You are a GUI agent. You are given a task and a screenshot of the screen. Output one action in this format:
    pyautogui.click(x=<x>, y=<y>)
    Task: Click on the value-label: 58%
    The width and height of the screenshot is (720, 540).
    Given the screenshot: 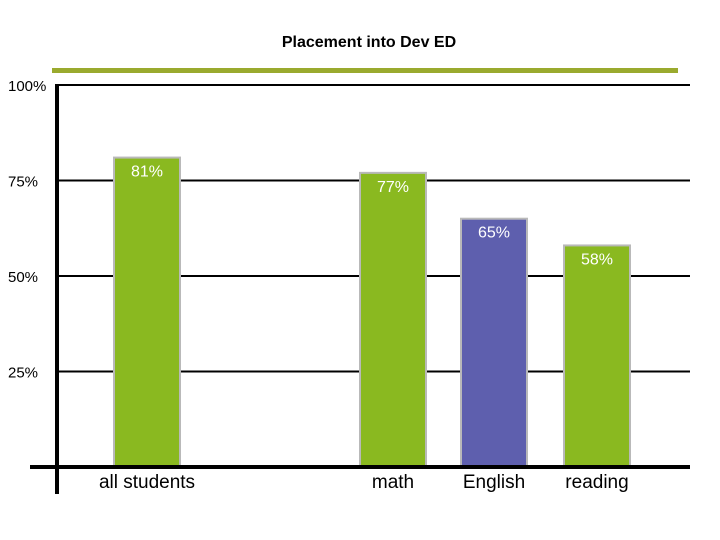 What is the action you would take?
    pyautogui.click(x=597, y=259)
    